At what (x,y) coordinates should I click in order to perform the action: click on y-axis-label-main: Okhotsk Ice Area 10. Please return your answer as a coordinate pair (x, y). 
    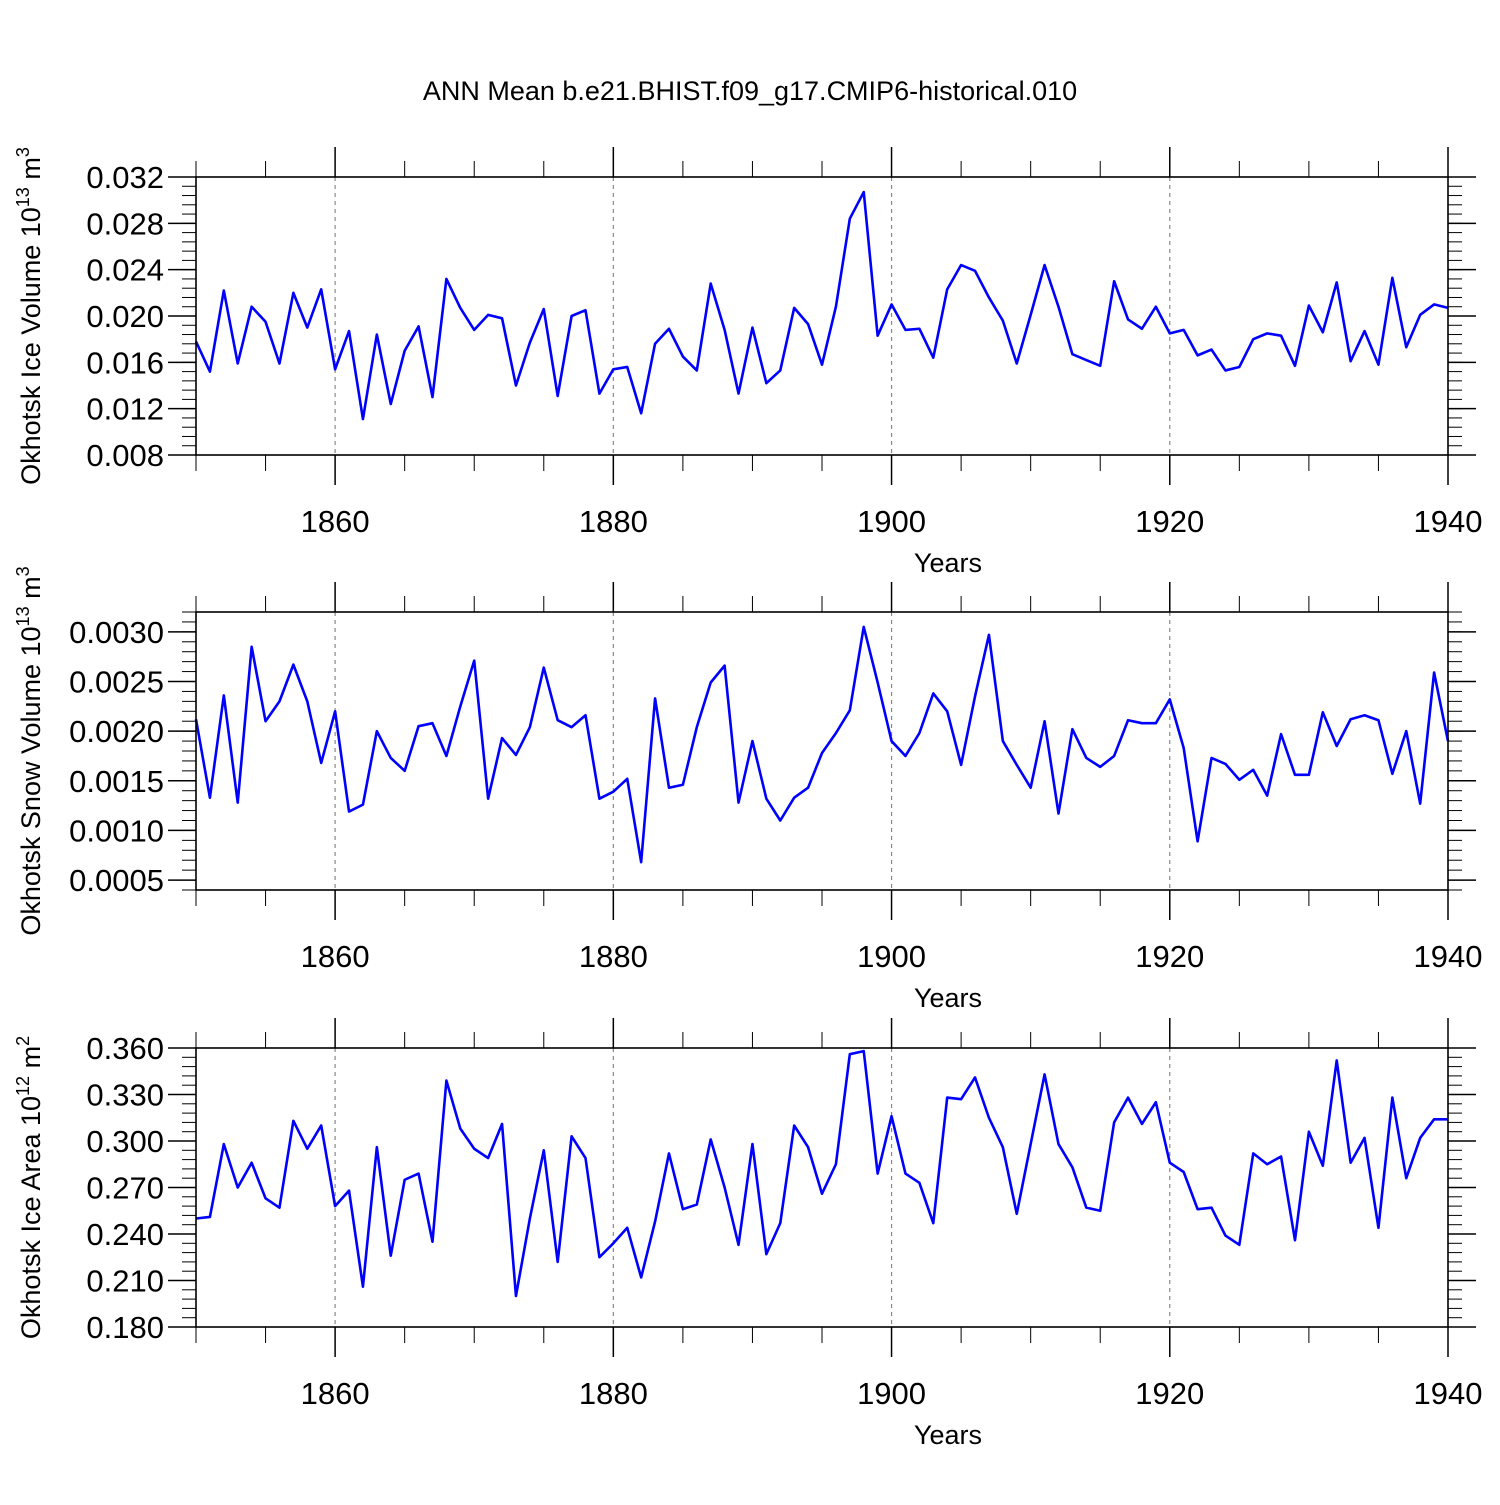
    Looking at the image, I should click on (31, 1217).